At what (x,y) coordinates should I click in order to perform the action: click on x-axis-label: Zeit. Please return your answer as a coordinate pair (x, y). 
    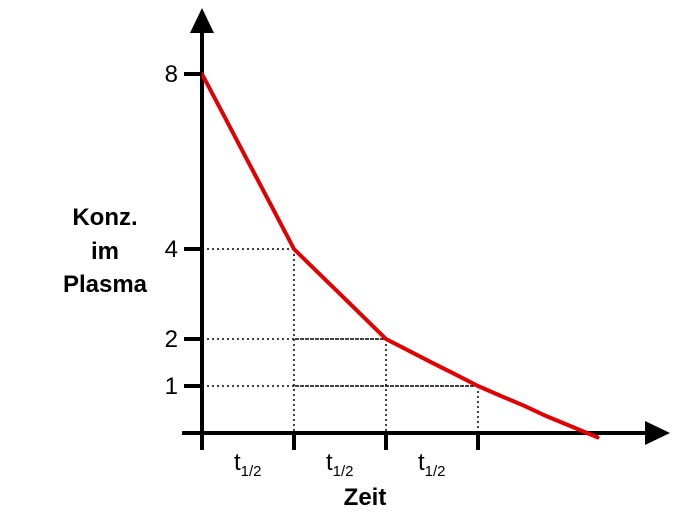
    Looking at the image, I should click on (365, 497).